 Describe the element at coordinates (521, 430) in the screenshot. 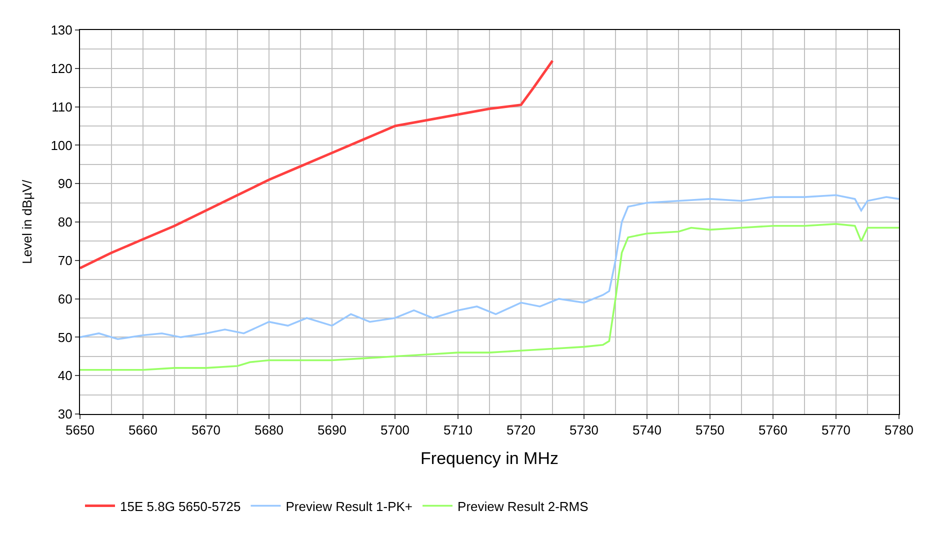

I see `x-tick-label: 5720` at that location.